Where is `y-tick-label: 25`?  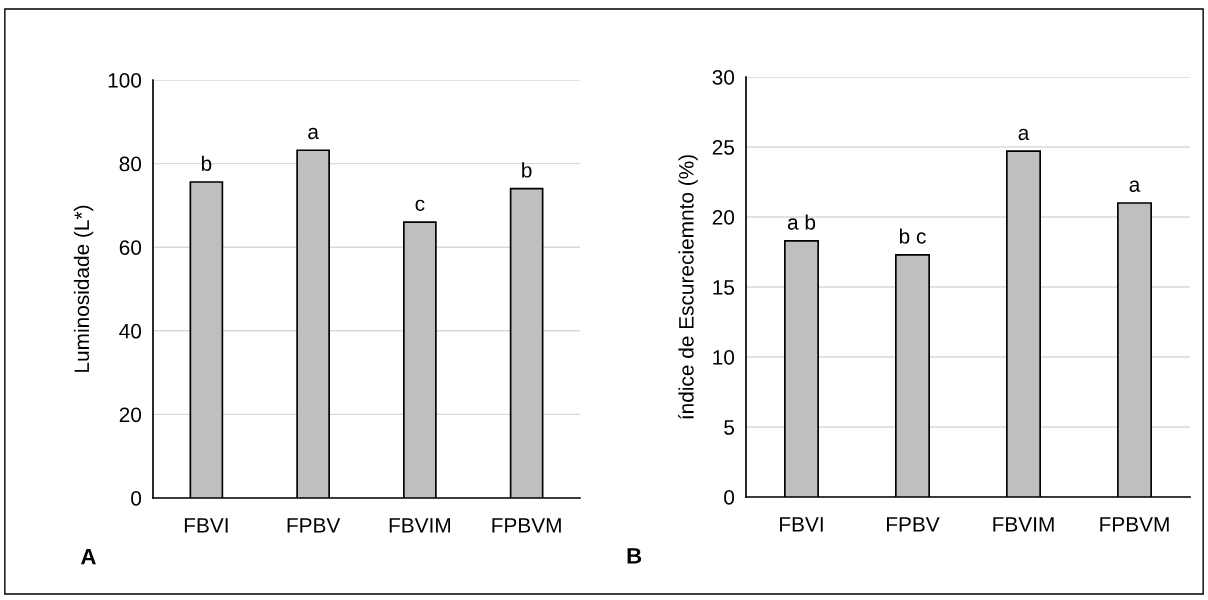
y-tick-label: 25 is located at coordinates (723, 147).